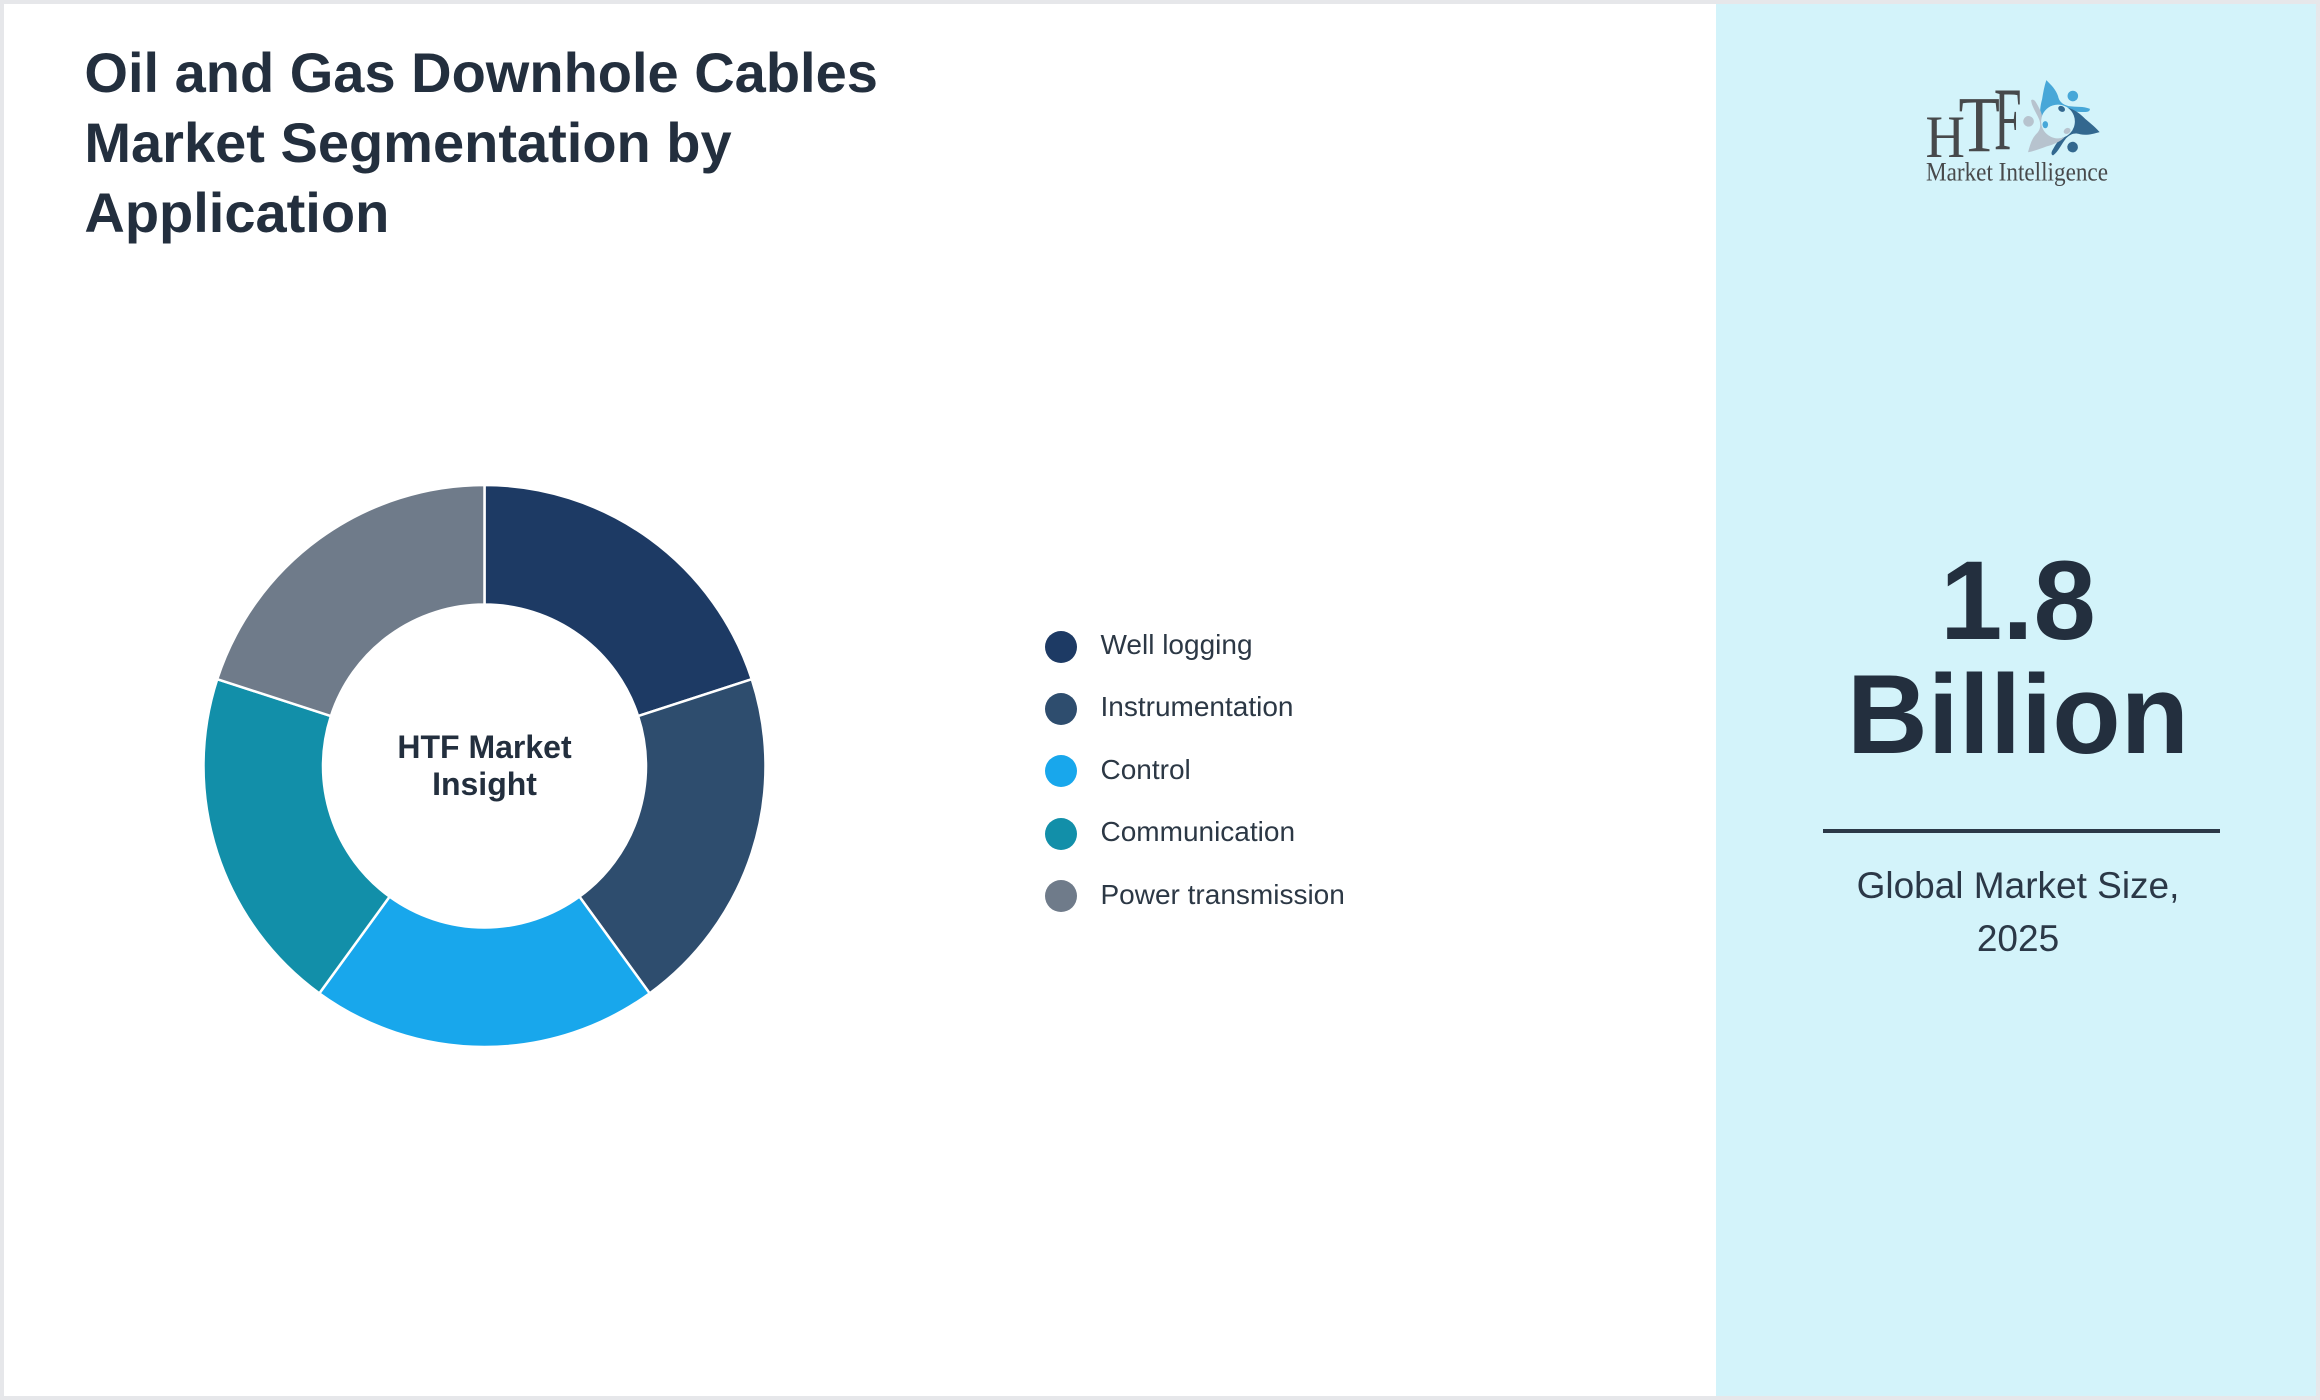 The height and width of the screenshot is (1400, 2320). Describe the element at coordinates (1945, 138) in the screenshot. I see `svg-text: H` at that location.